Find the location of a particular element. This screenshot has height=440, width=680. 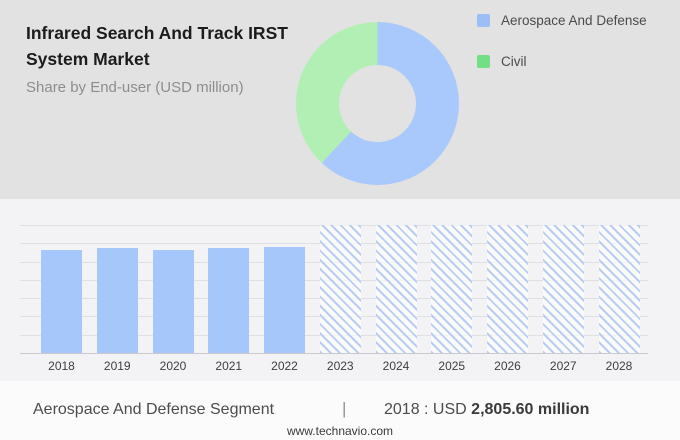

legend-item: Aerospace And Defense is located at coordinates (562, 20).